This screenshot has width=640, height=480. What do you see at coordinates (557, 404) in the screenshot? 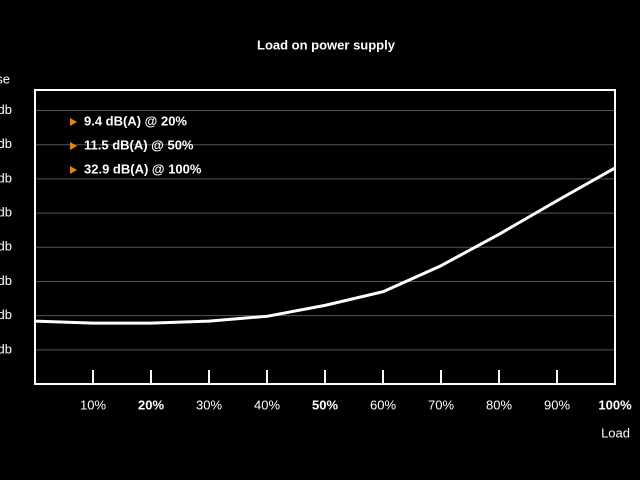
I see `x-tick-label: 90%` at bounding box center [557, 404].